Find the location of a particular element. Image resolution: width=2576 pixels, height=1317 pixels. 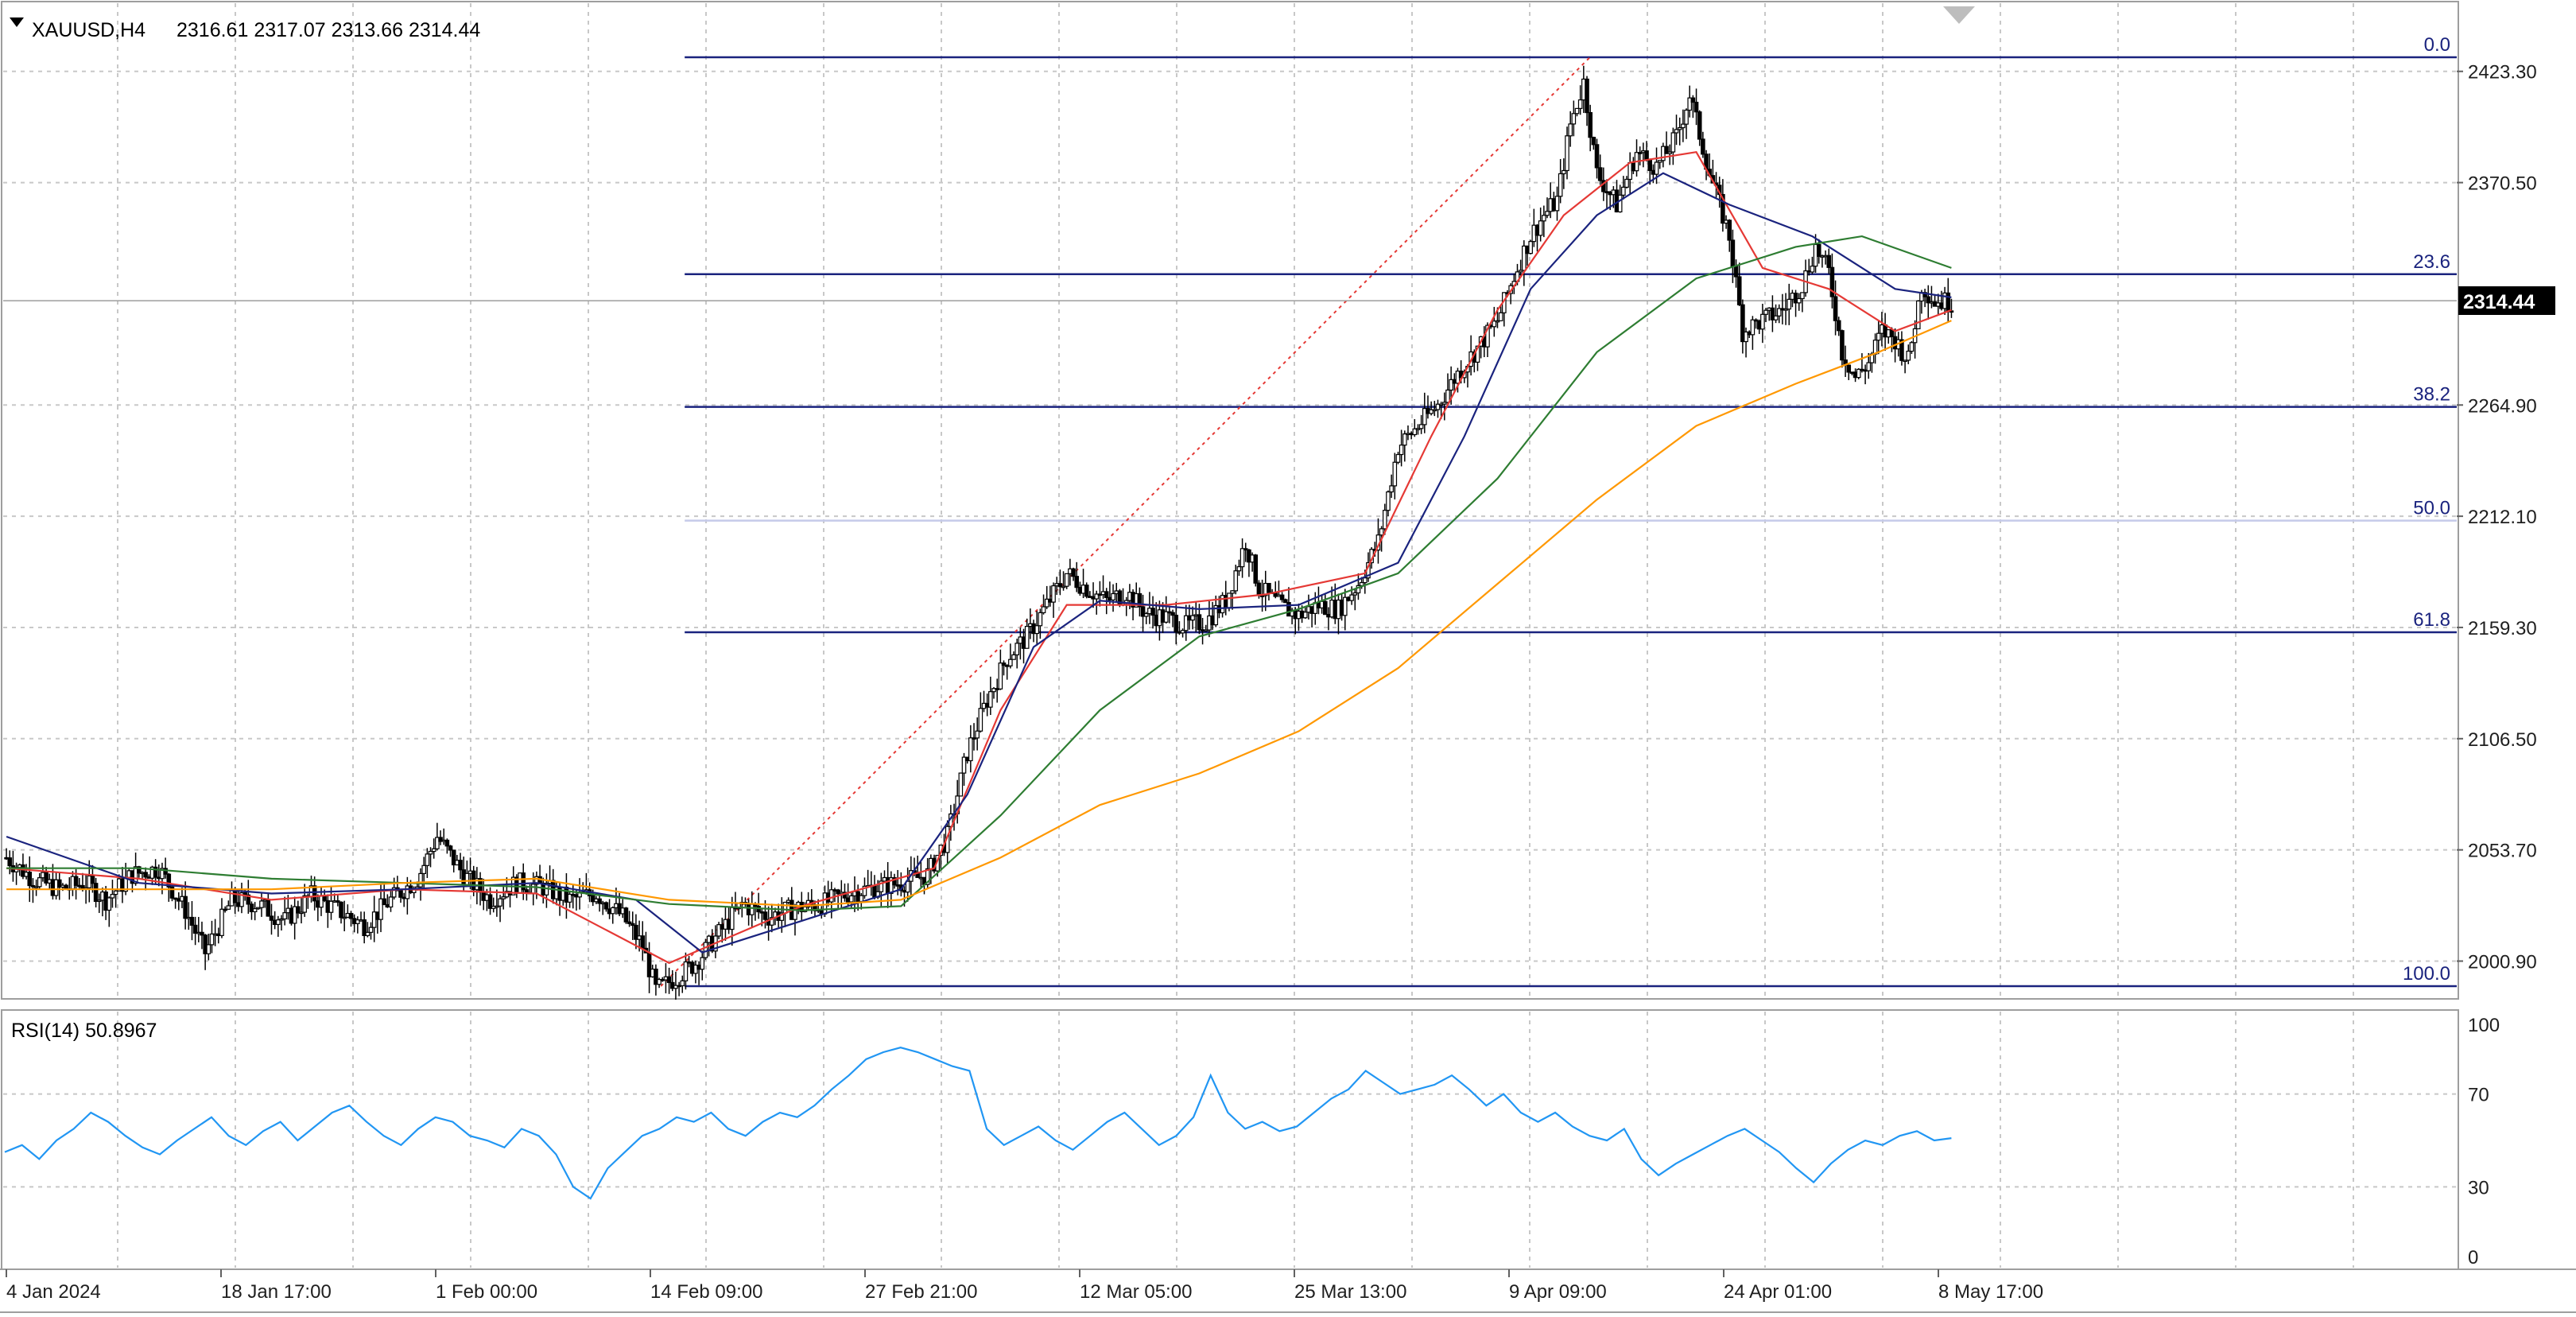

time-axis-label: 1 Feb 00:00 is located at coordinates (486, 1292).